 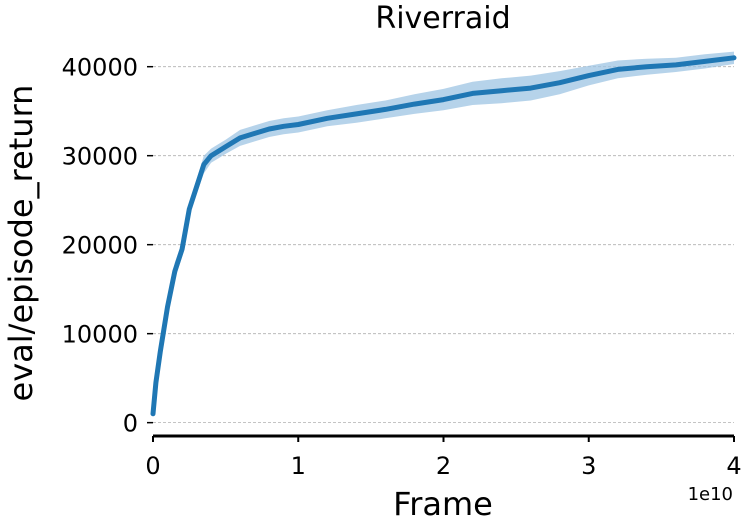 I want to click on y-axis-ticks: 0 10000 20000 30000 40000, so click(x=107, y=246).